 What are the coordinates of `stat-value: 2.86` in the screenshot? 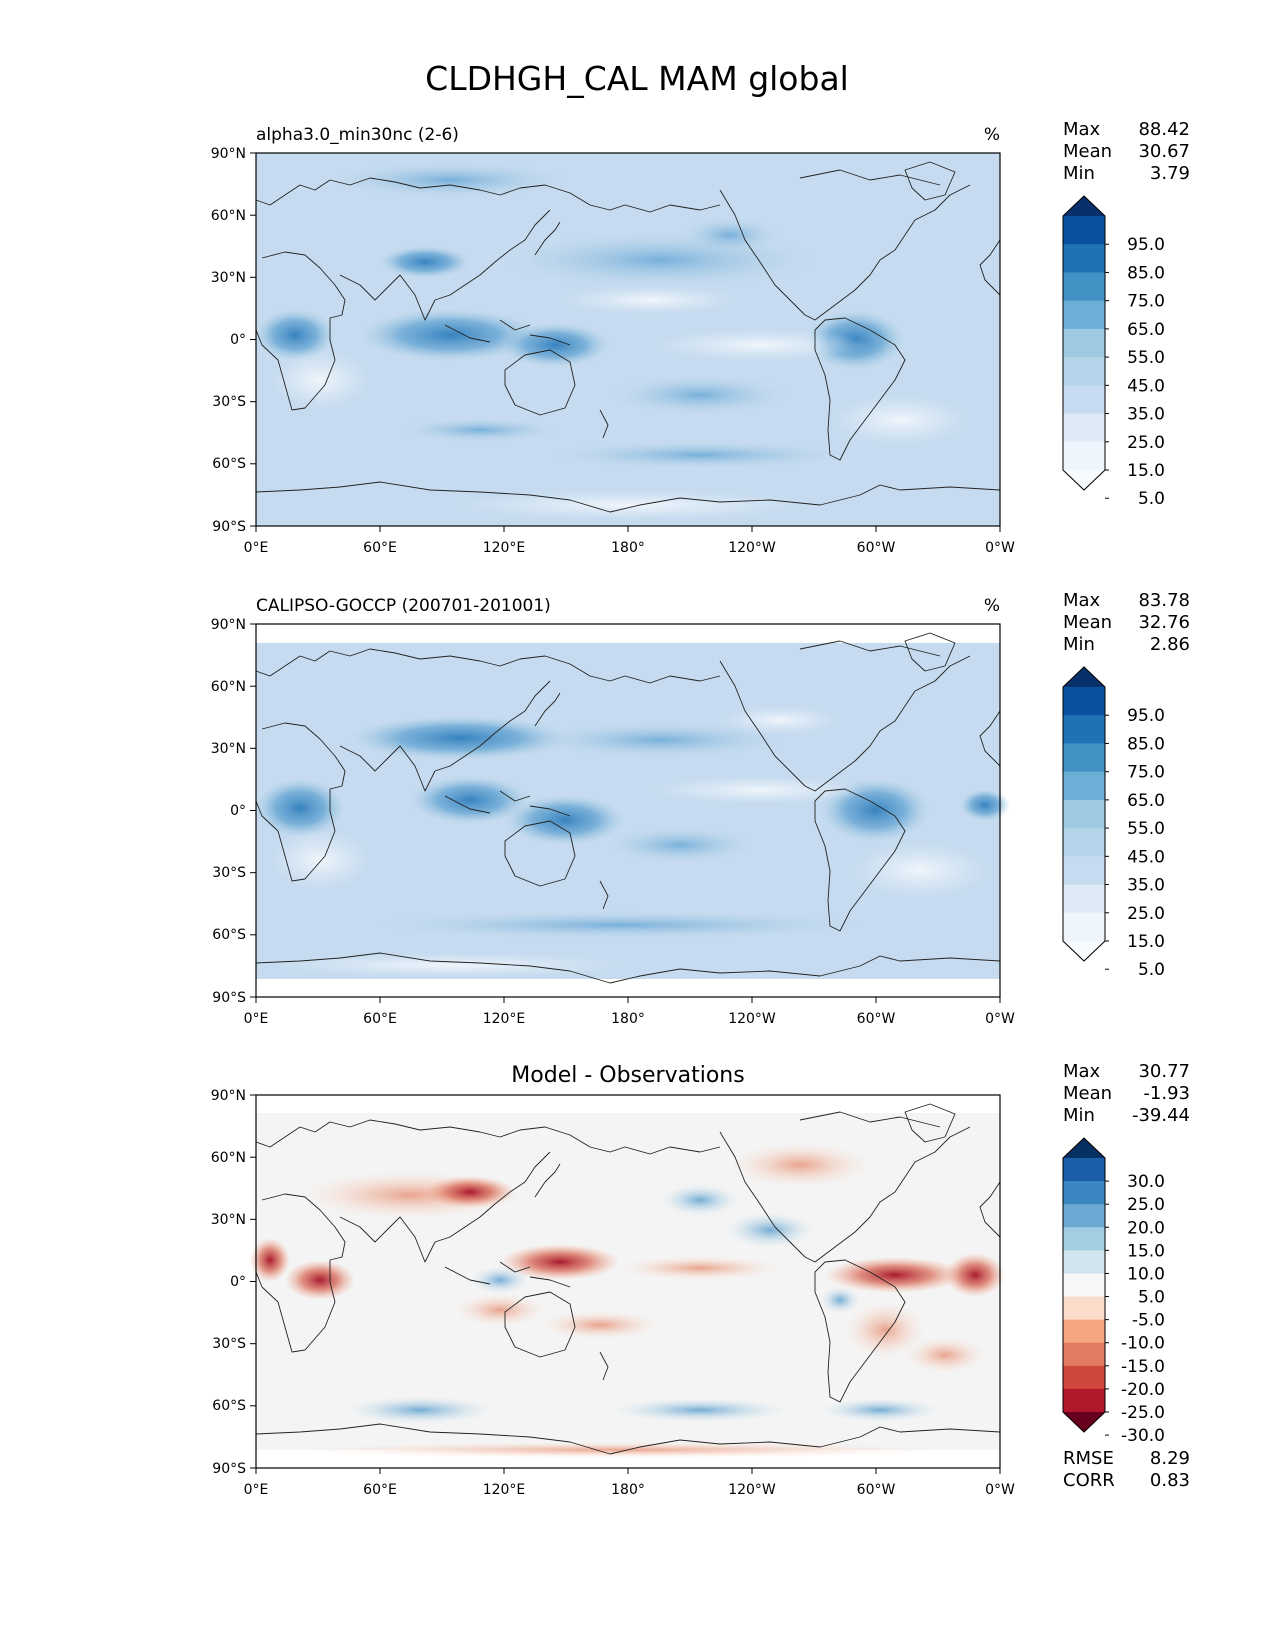 It's located at (1170, 644).